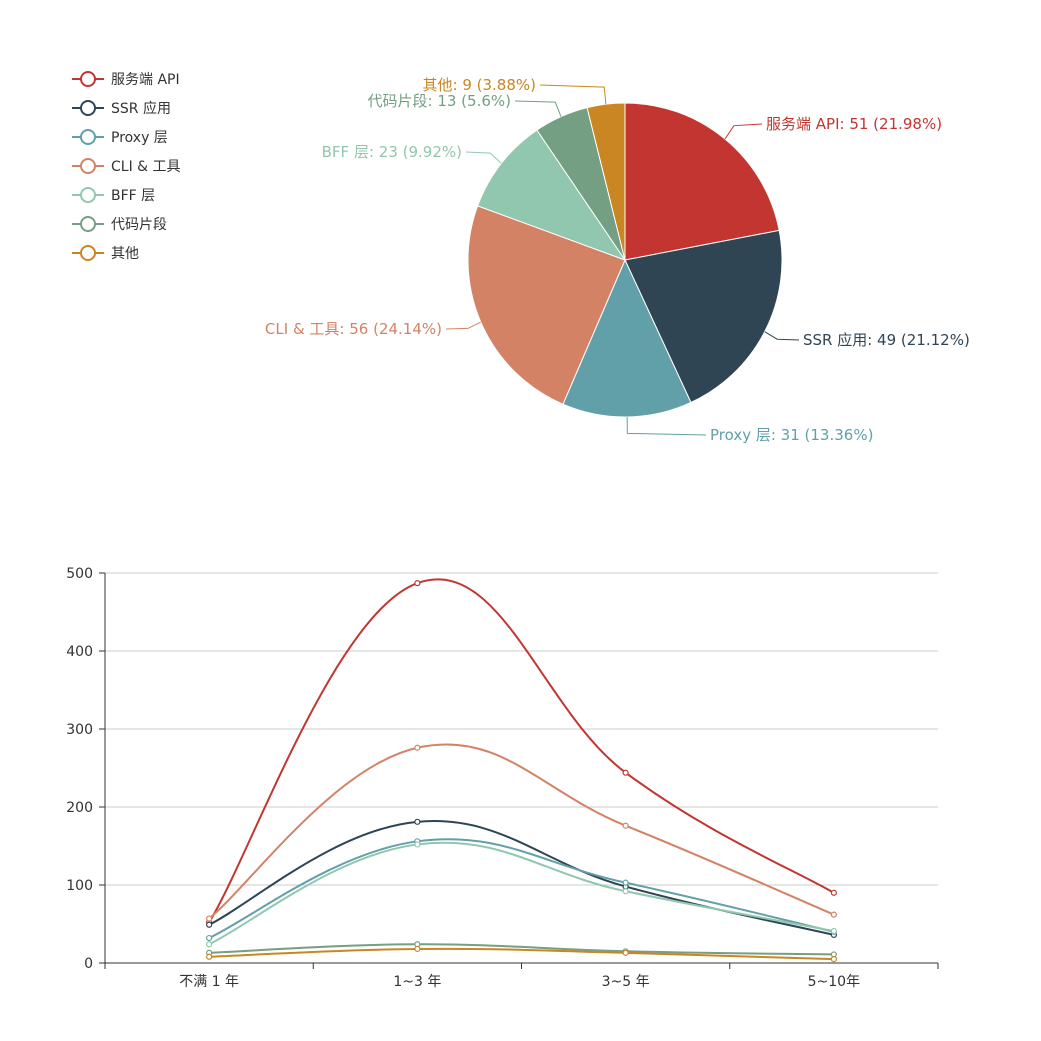 This screenshot has height=1041, width=1041. Describe the element at coordinates (79, 730) in the screenshot. I see `y-tick-label: 300` at that location.